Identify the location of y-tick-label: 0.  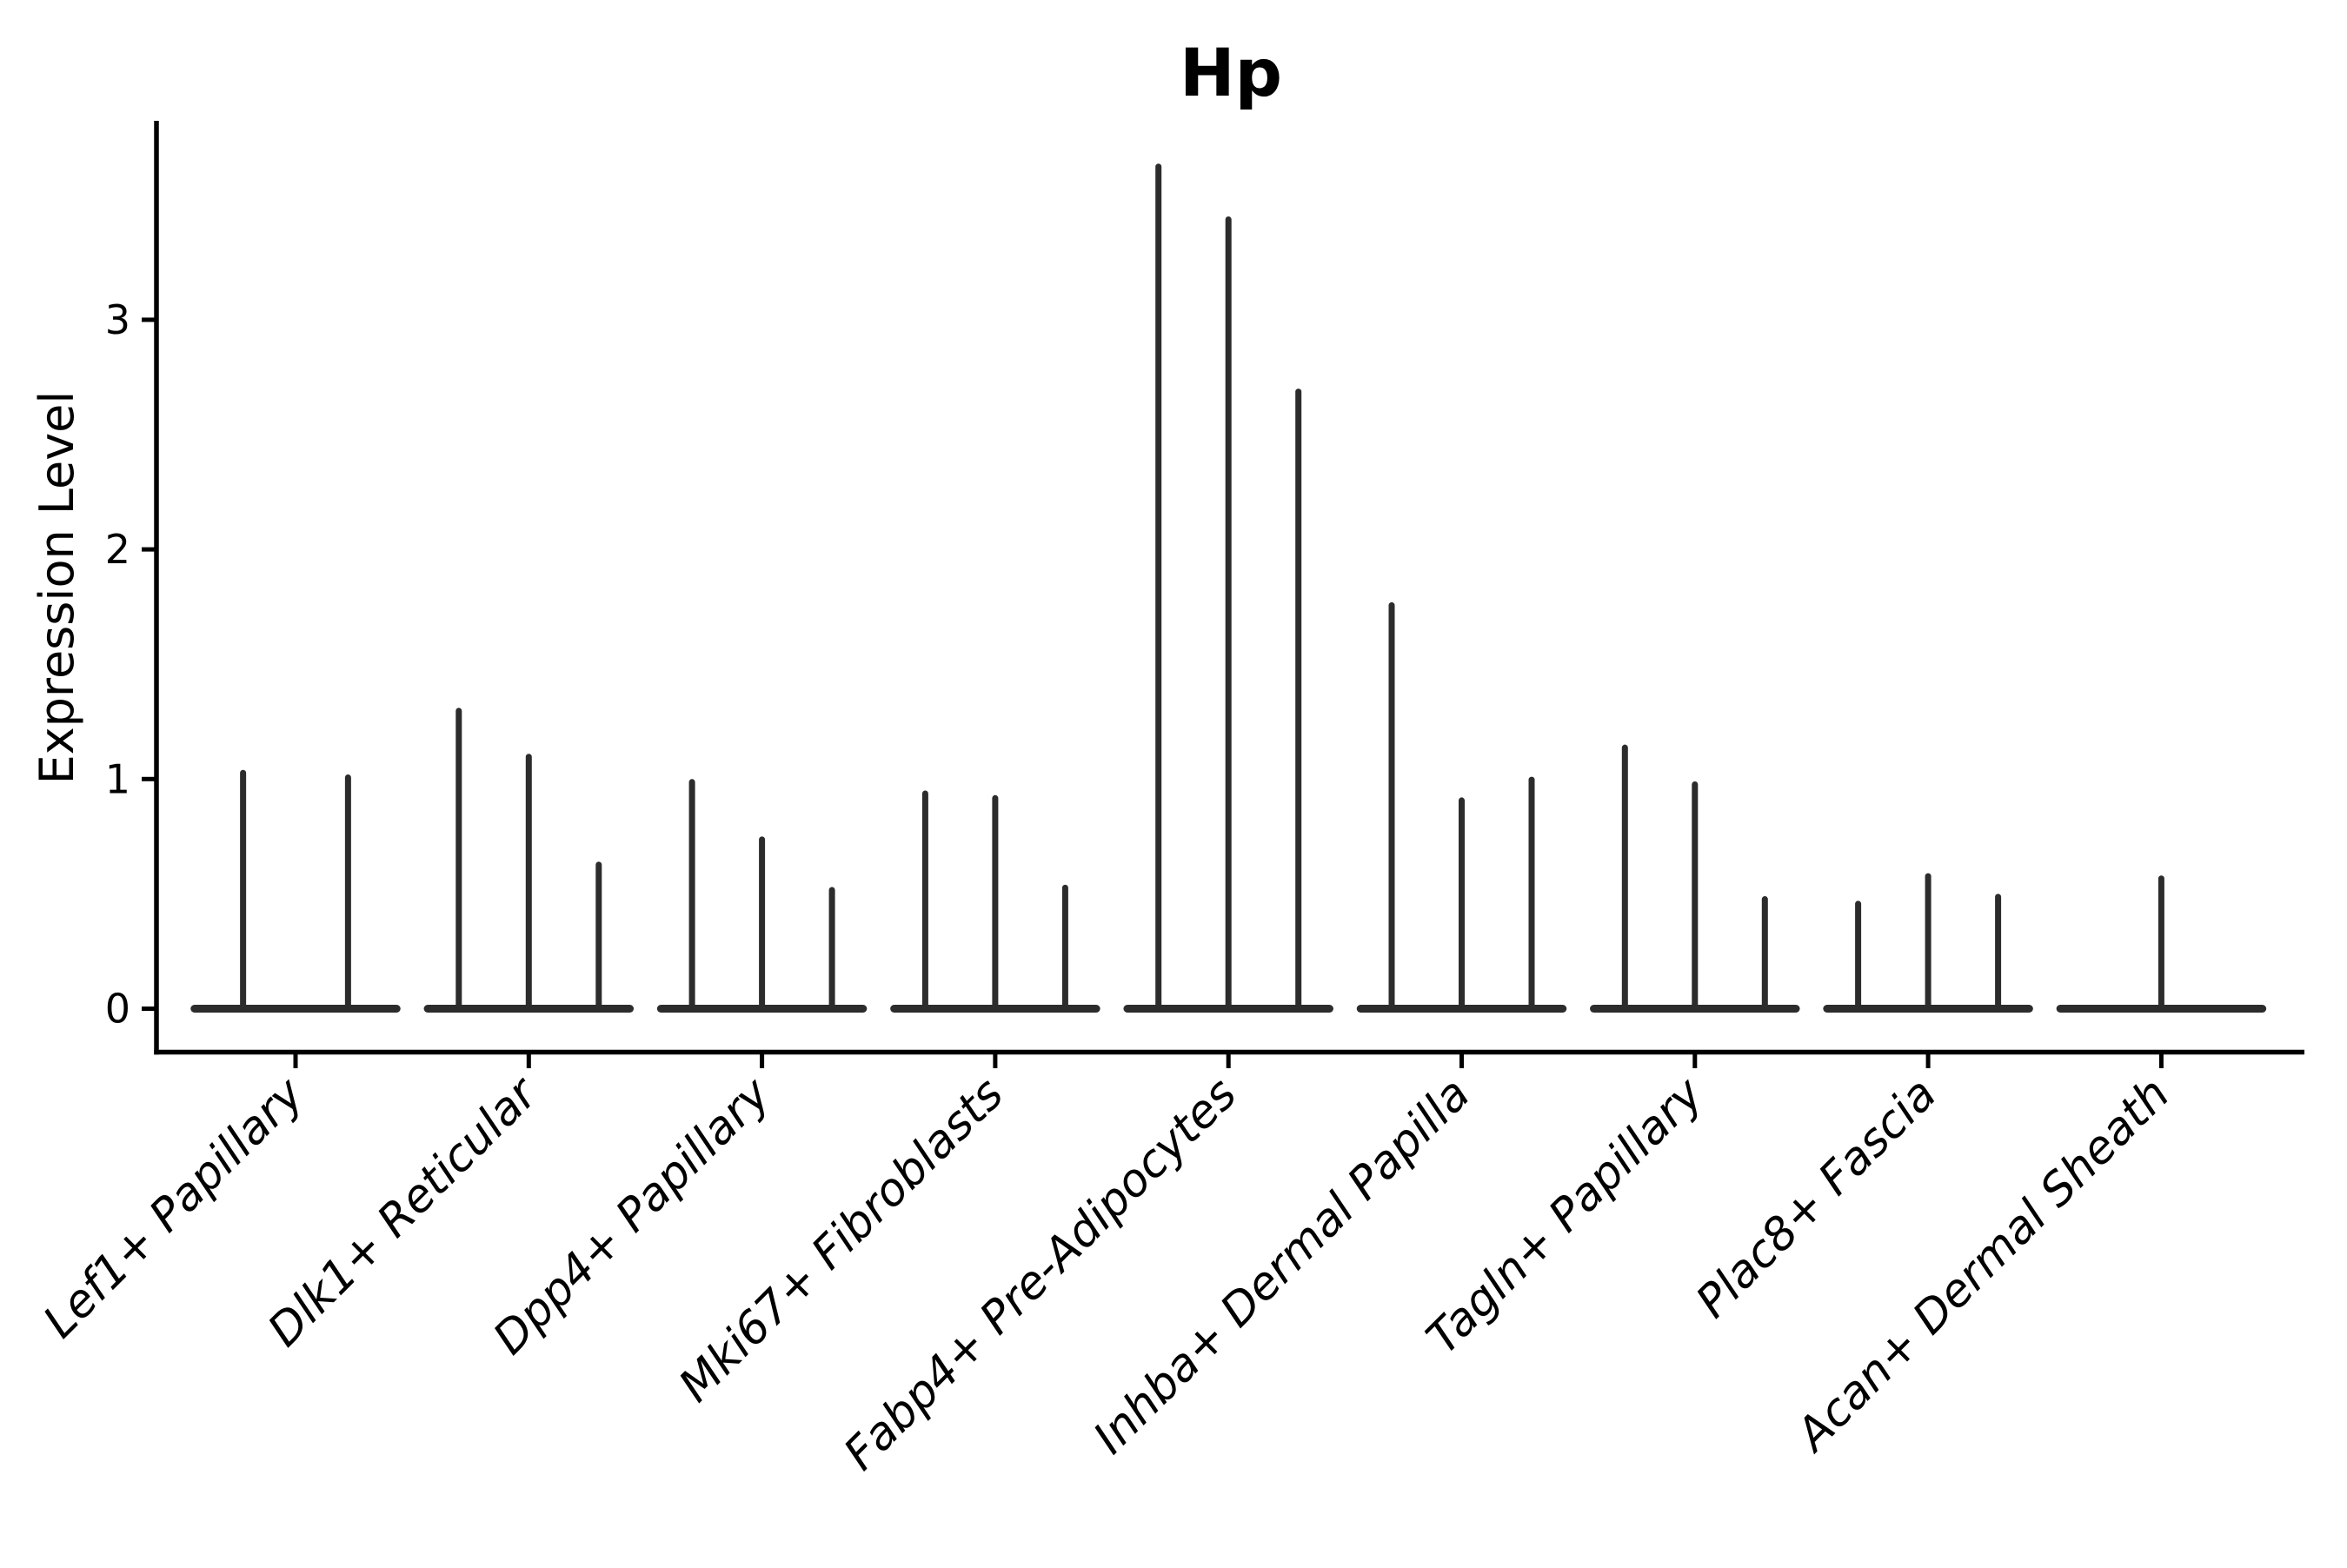
(117, 1009).